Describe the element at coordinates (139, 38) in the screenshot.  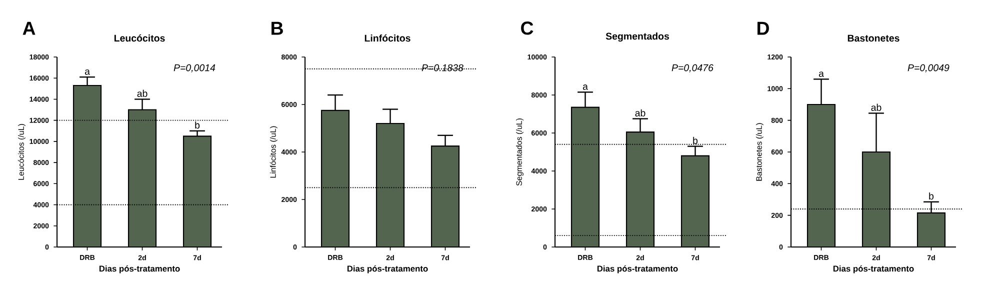
I see `chart-title: Leucócitos` at that location.